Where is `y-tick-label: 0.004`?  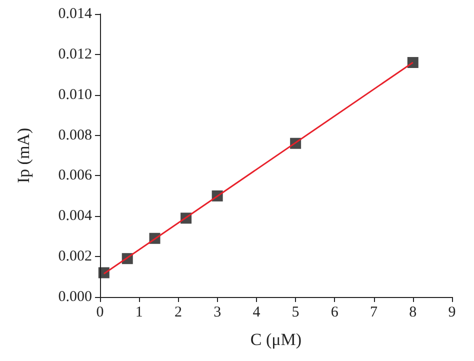
y-tick-label: 0.004 is located at coordinates (75, 216).